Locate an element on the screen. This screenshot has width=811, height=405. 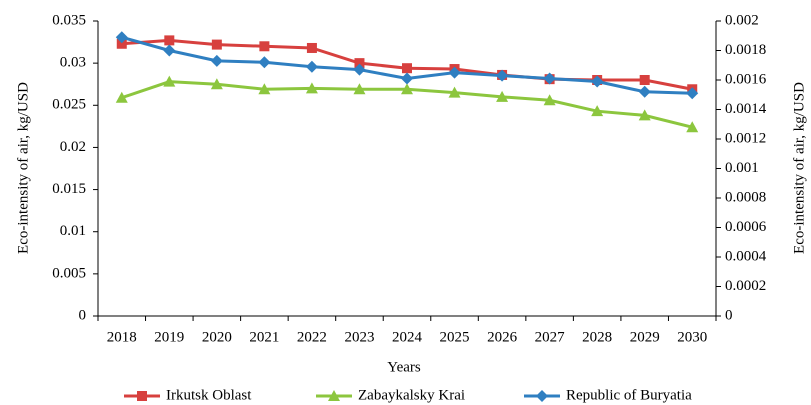
y-tick-label: 0.03 is located at coordinates (73, 63).